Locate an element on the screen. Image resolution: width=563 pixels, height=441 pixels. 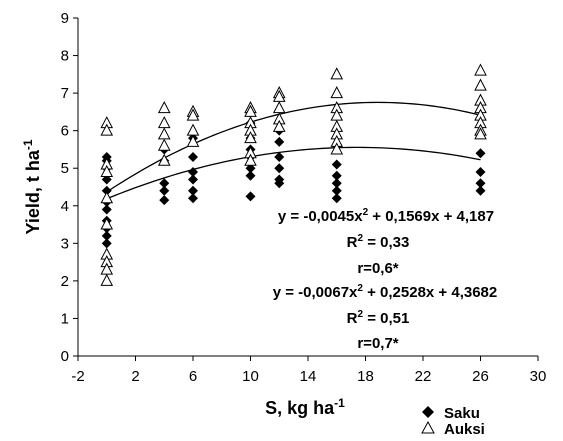
x-tick-label: 18 is located at coordinates (365, 376).